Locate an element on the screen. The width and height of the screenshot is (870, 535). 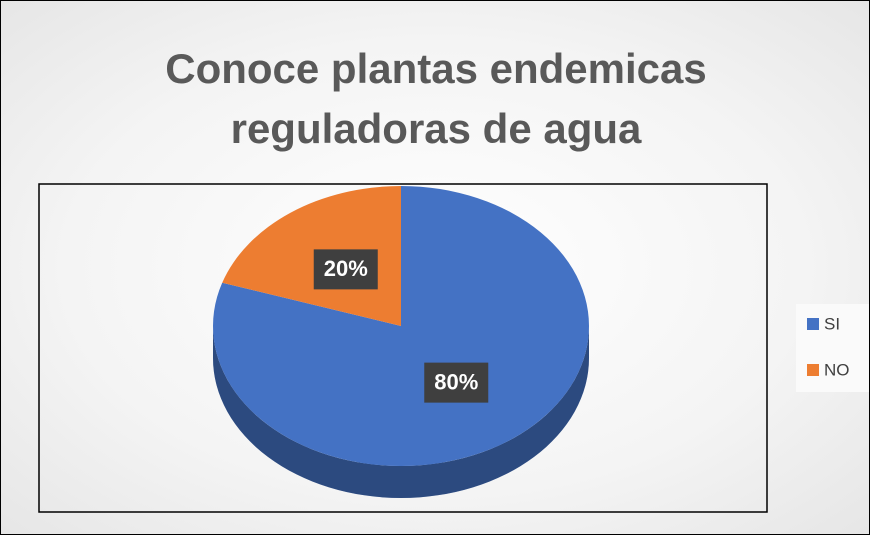
legend-label: NO is located at coordinates (837, 369).